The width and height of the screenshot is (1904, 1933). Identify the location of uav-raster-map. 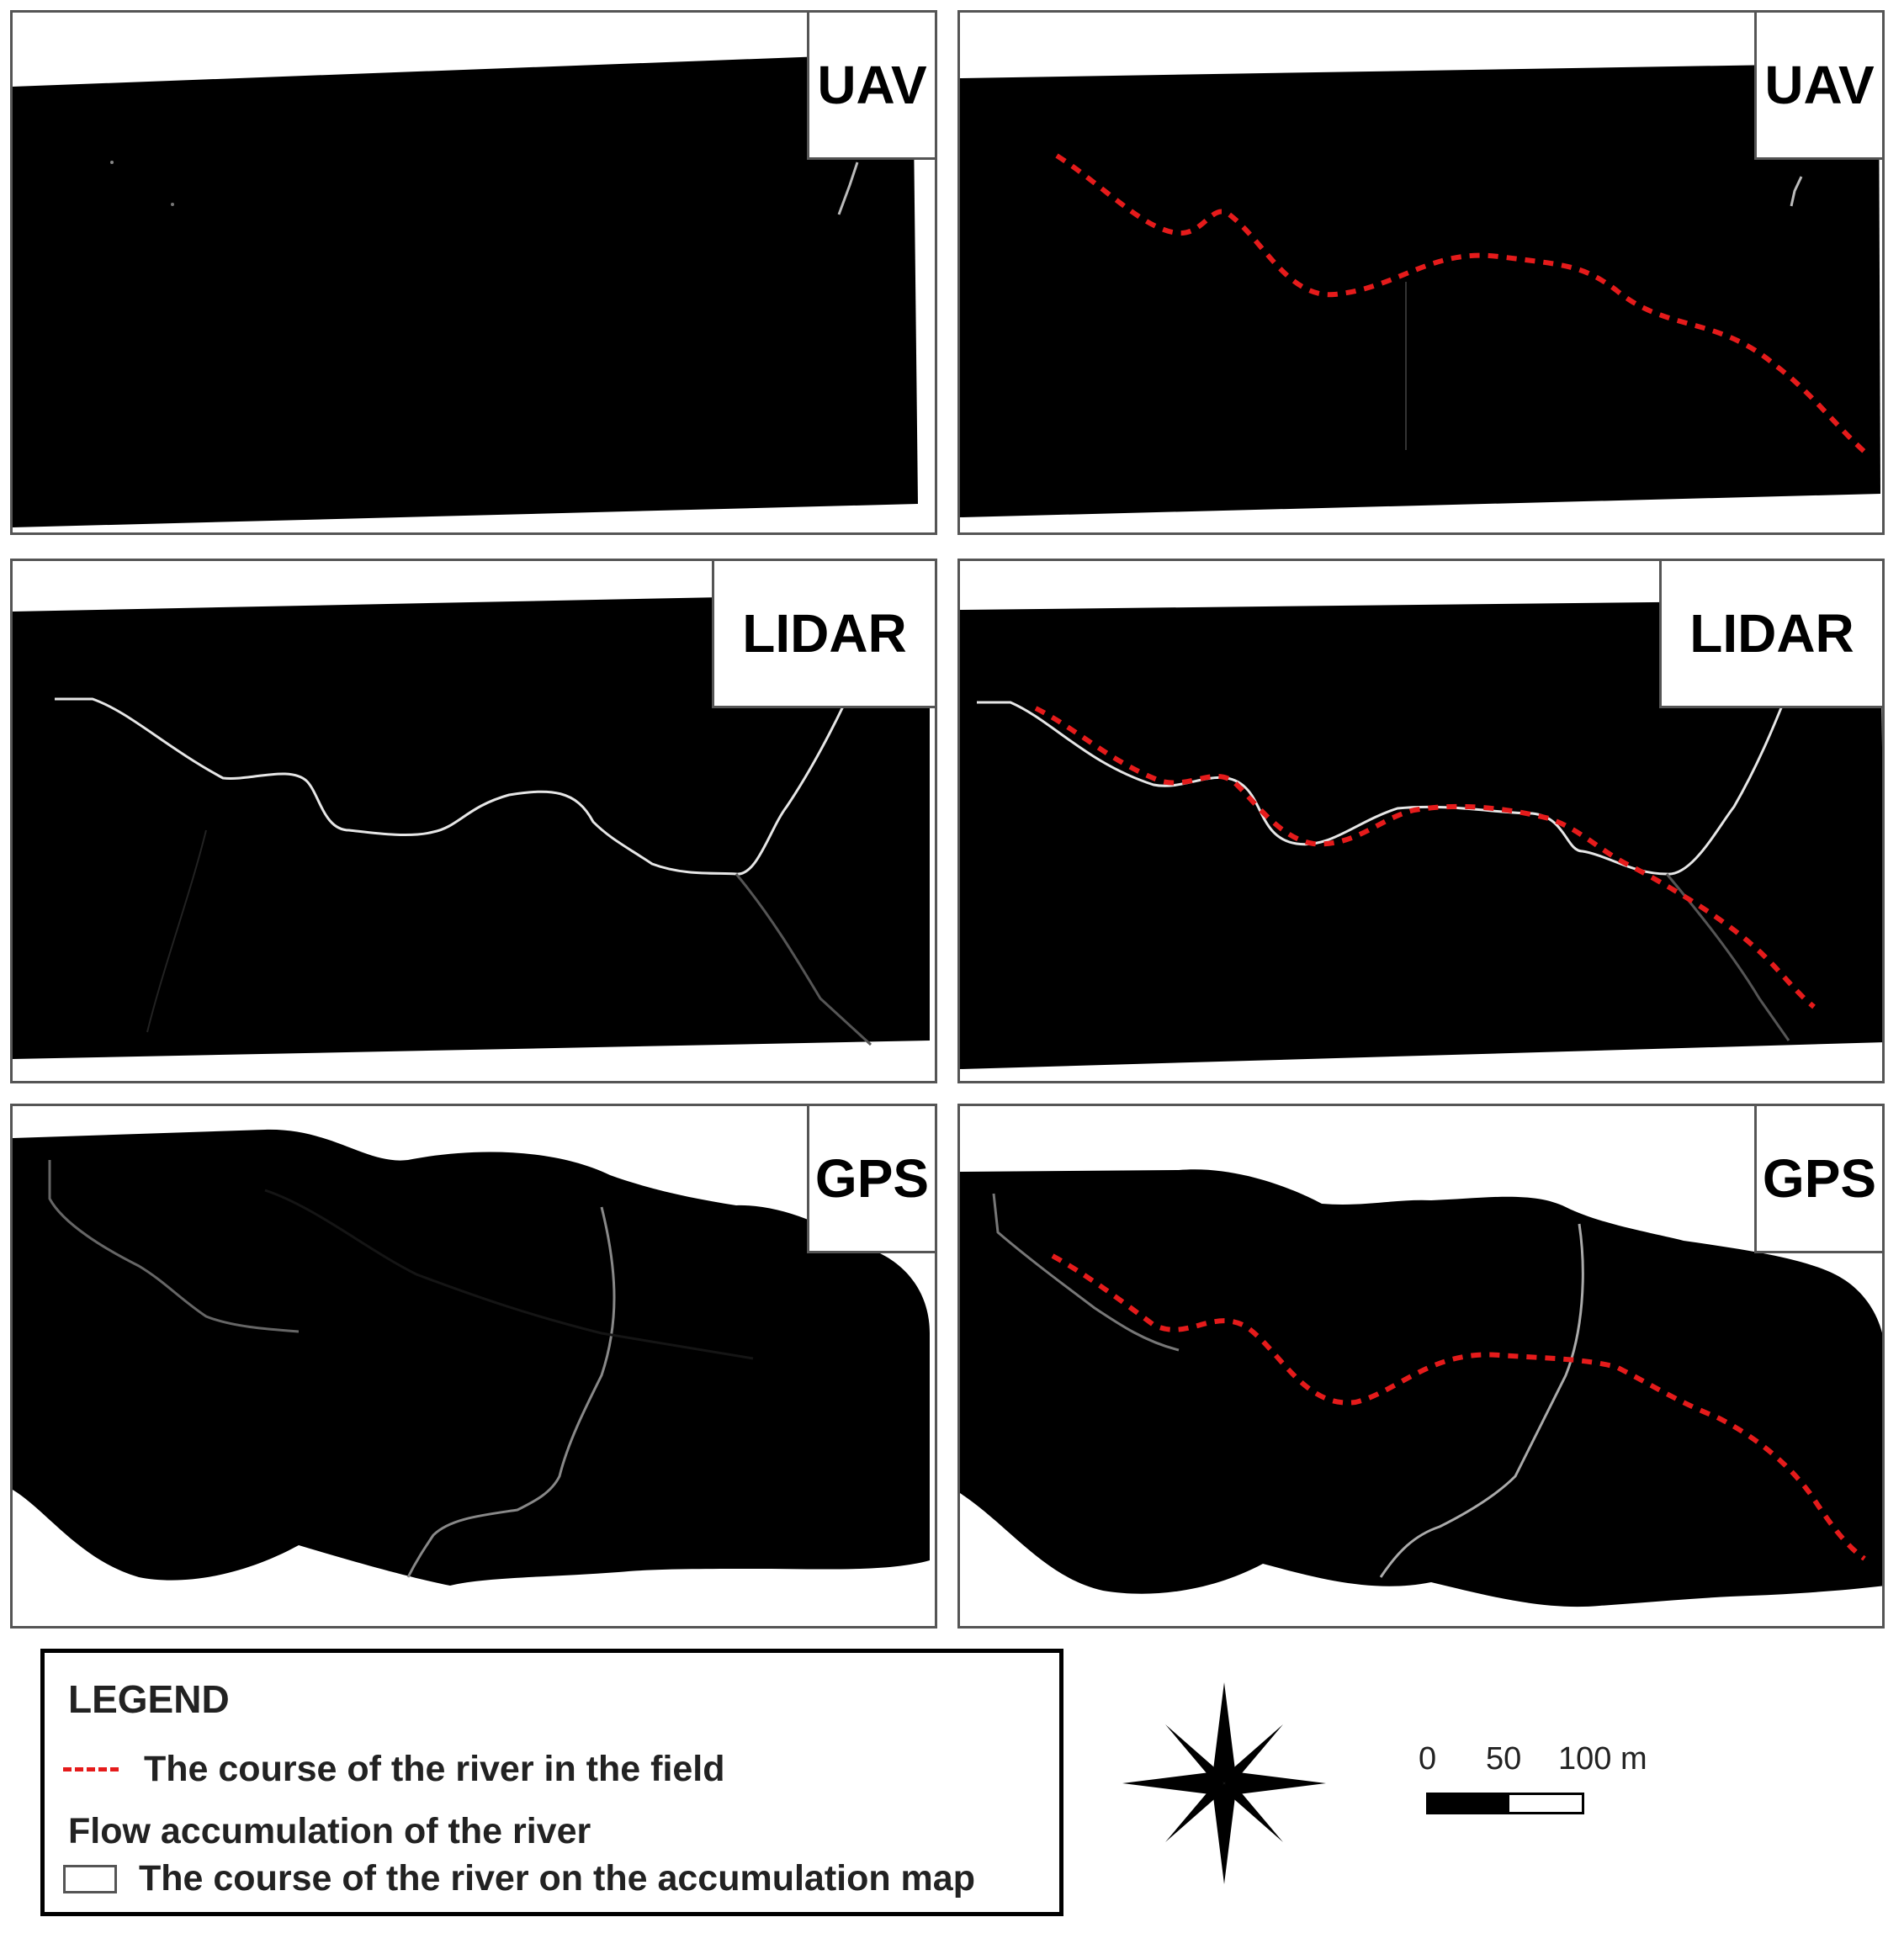
(465, 290).